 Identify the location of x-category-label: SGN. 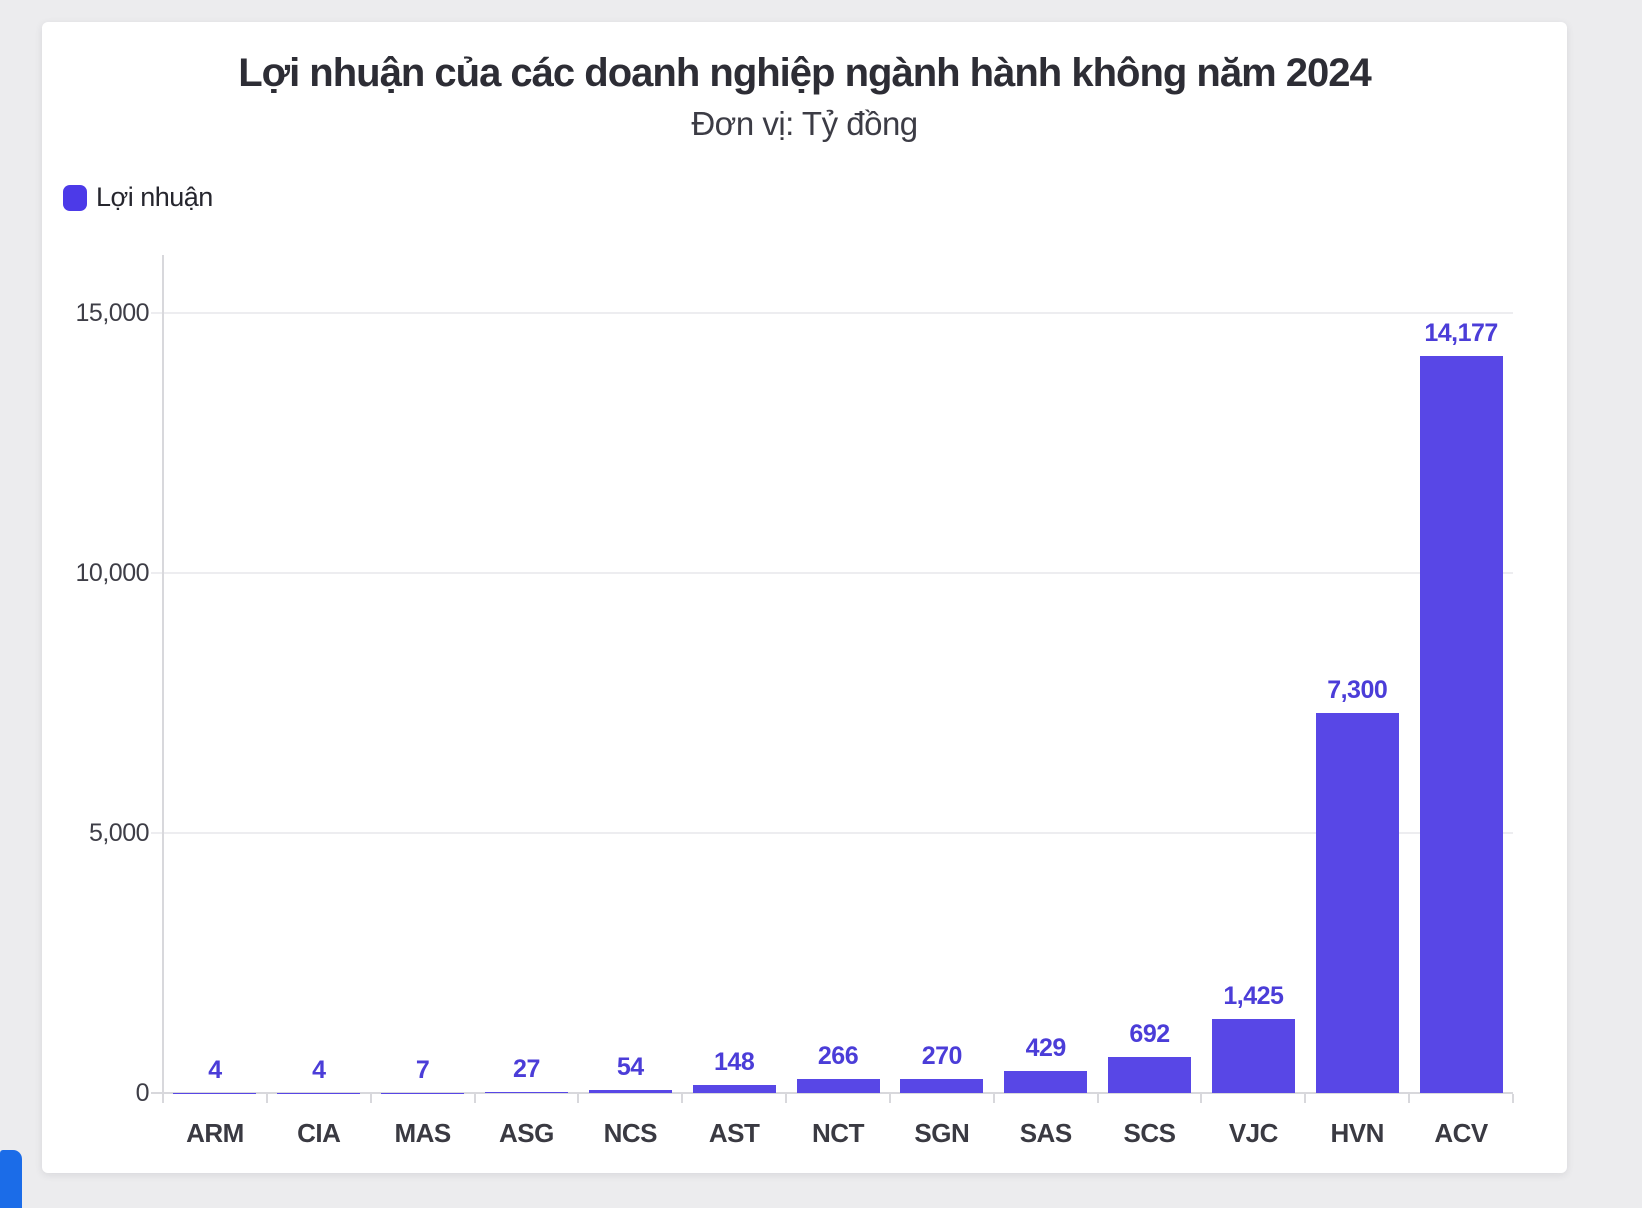
(942, 1133).